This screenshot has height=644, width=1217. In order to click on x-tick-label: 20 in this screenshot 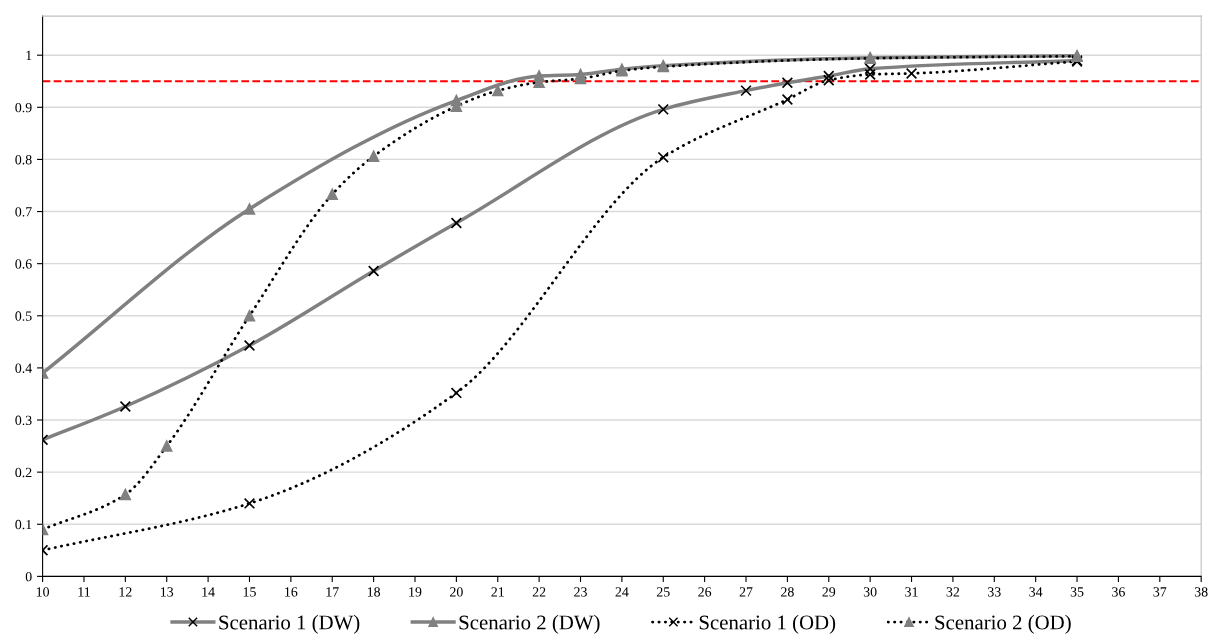, I will do `click(456, 592)`.